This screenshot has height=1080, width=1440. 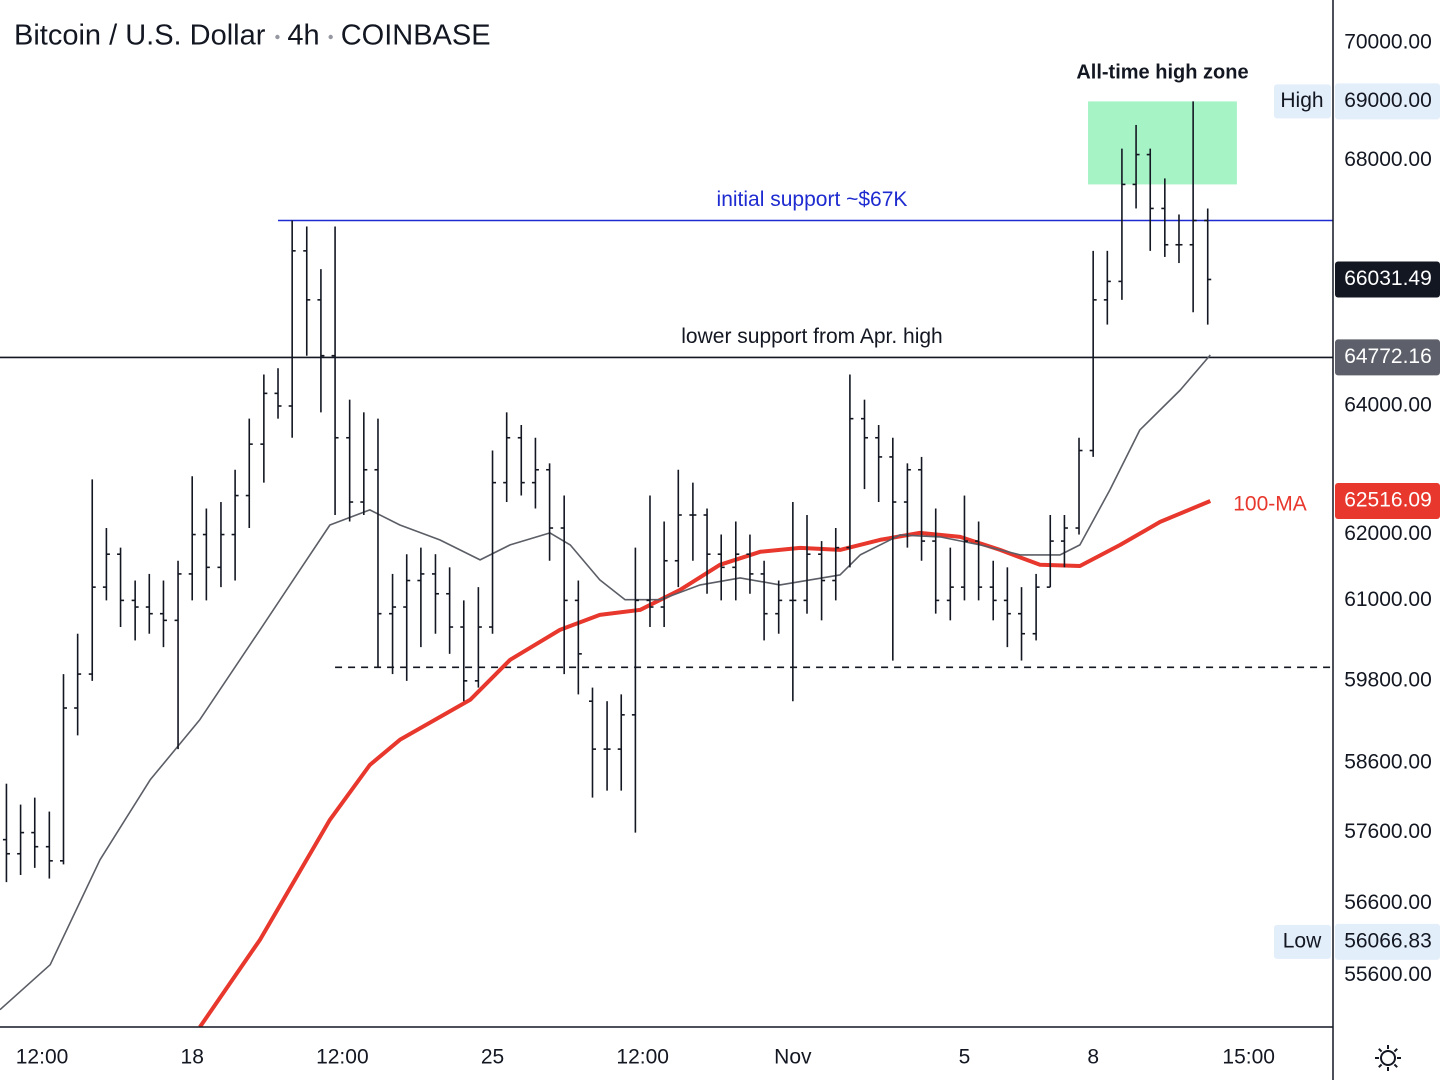 I want to click on ma-price-text: 62516.09, so click(x=1388, y=500).